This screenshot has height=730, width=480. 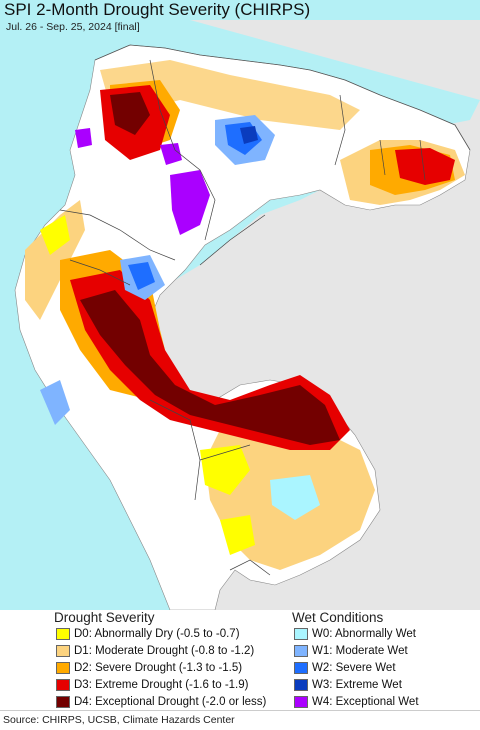 What do you see at coordinates (63, 634) in the screenshot?
I see `swatch-d0` at bounding box center [63, 634].